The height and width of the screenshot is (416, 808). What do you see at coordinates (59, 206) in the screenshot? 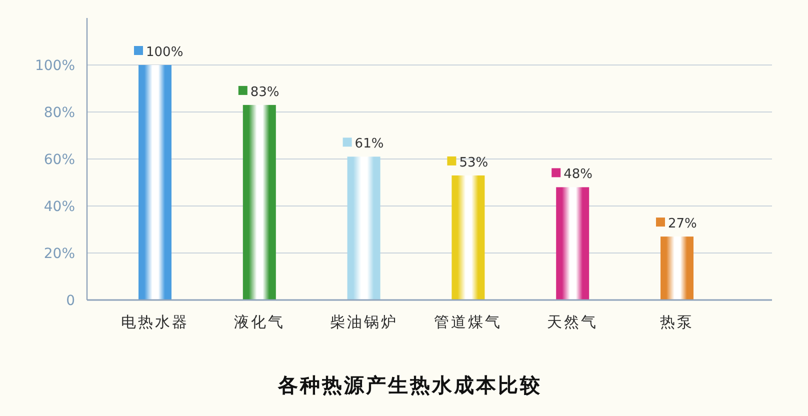
I see `y-tick-label: 40%` at bounding box center [59, 206].